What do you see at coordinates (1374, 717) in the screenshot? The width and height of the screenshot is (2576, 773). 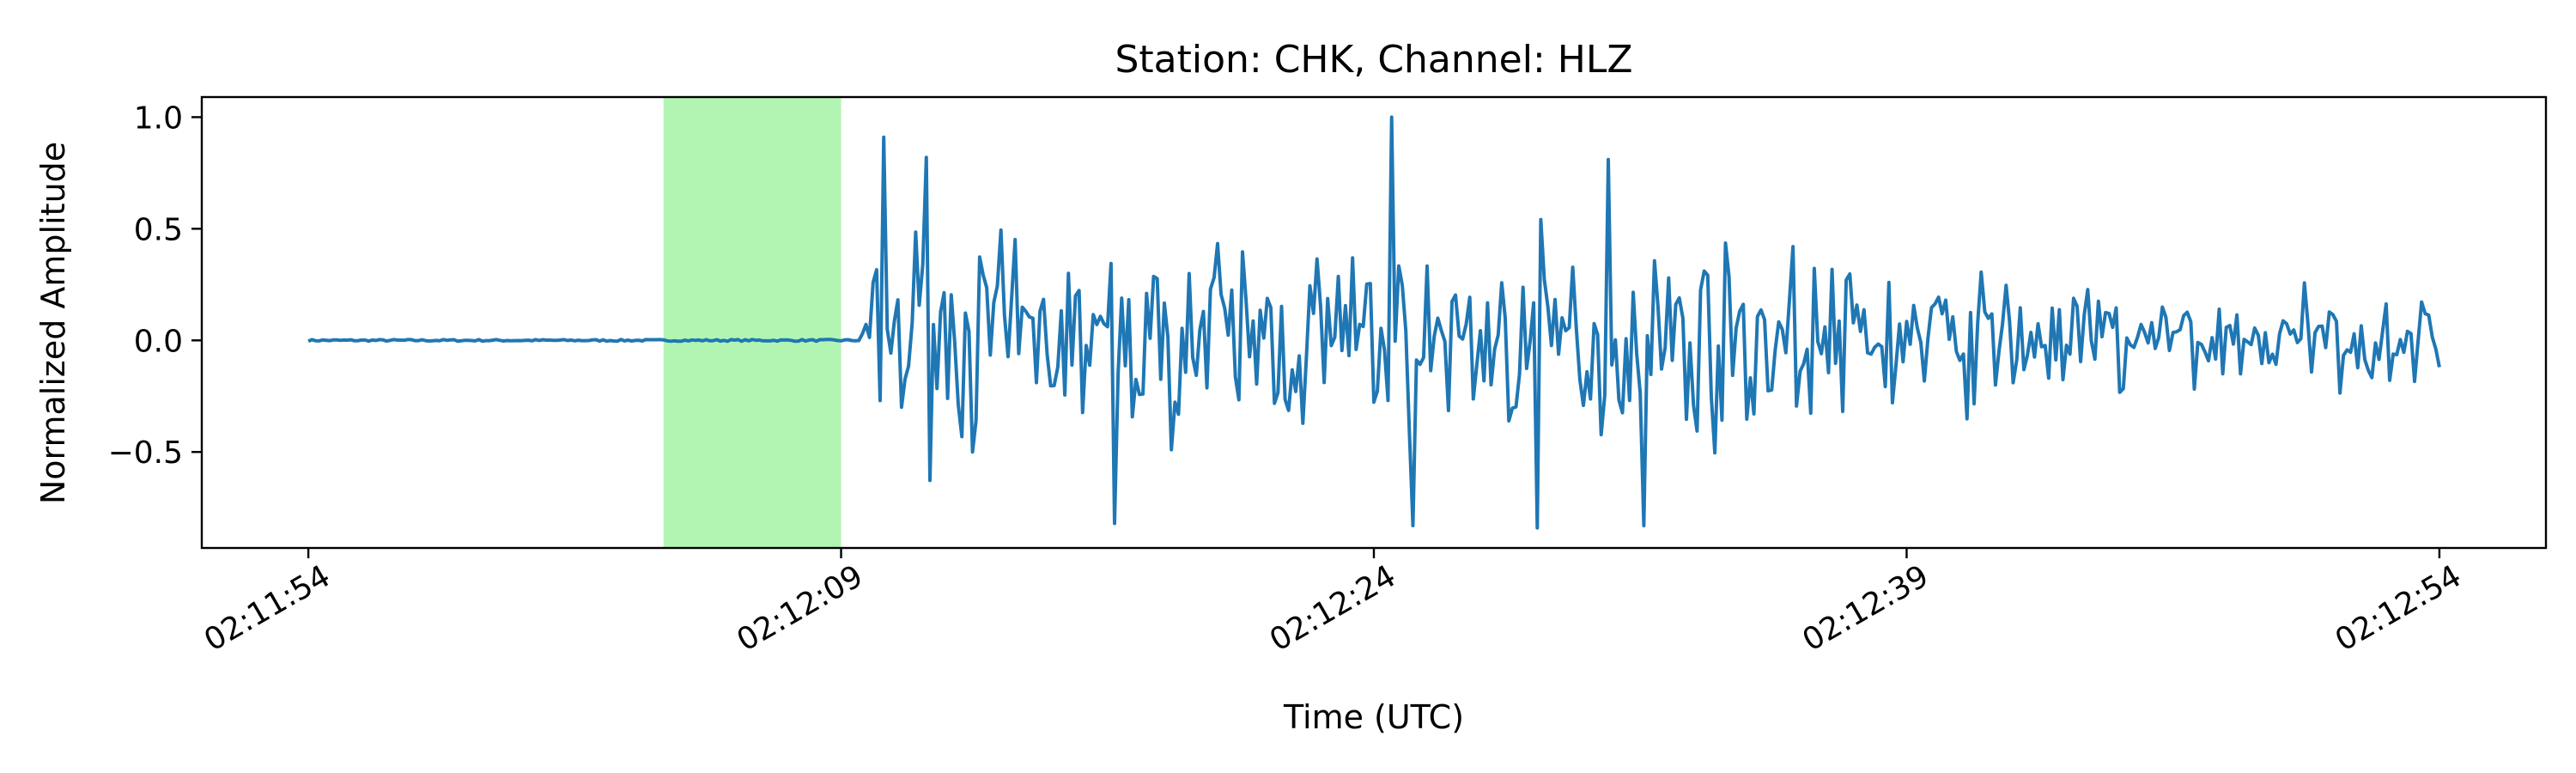 I see `x-axis-label: Time (UTC)` at bounding box center [1374, 717].